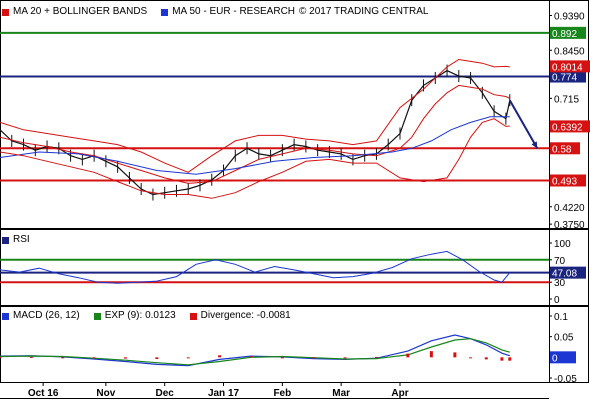  Describe the element at coordinates (165, 12) in the screenshot. I see `ma50-legend-swatch` at that location.